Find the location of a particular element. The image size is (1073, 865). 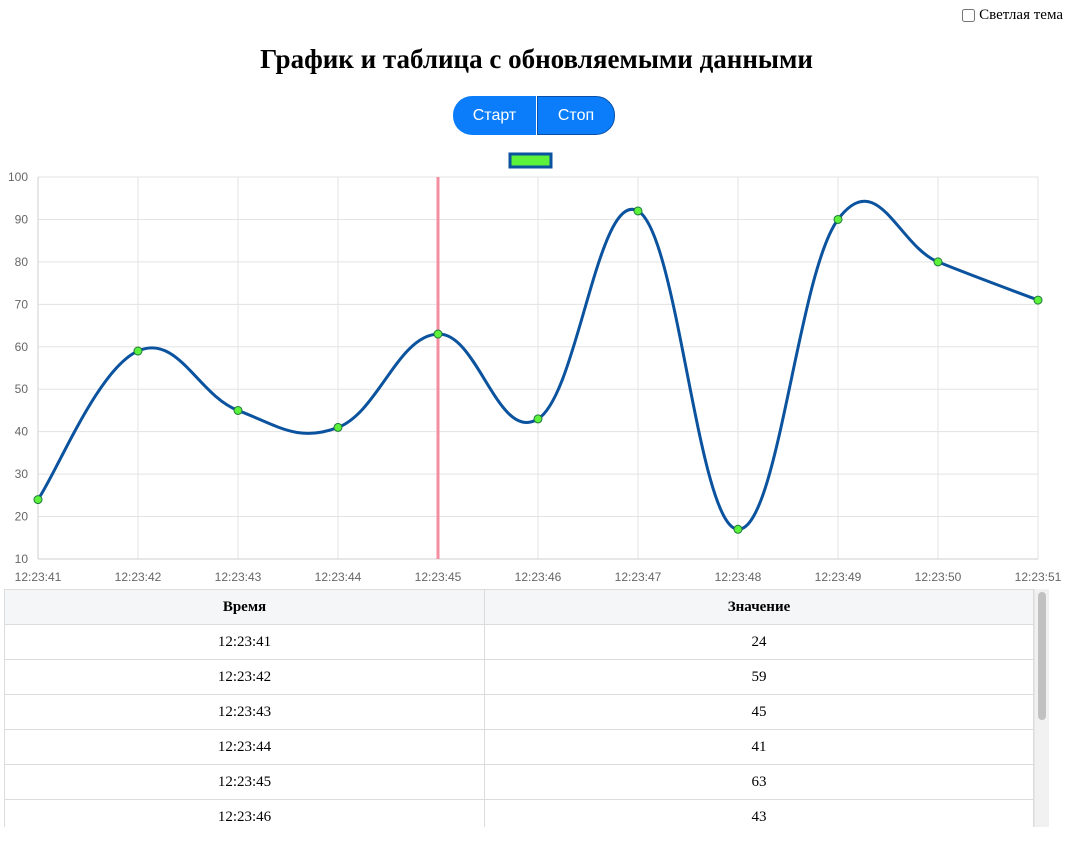

y-tick-label: 100 is located at coordinates (18, 177).